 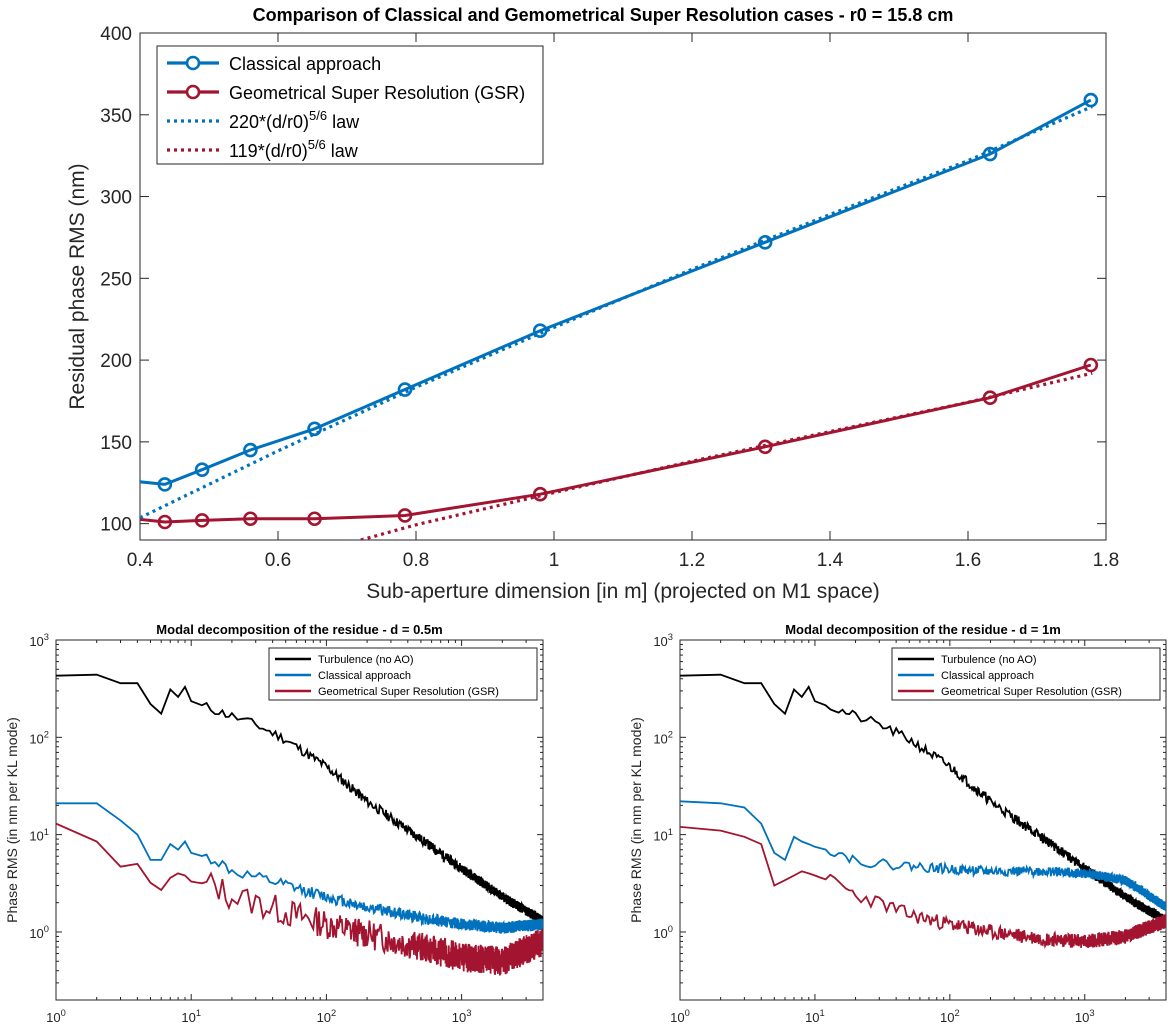 What do you see at coordinates (116, 34) in the screenshot?
I see `main-y-tick-label: 400` at bounding box center [116, 34].